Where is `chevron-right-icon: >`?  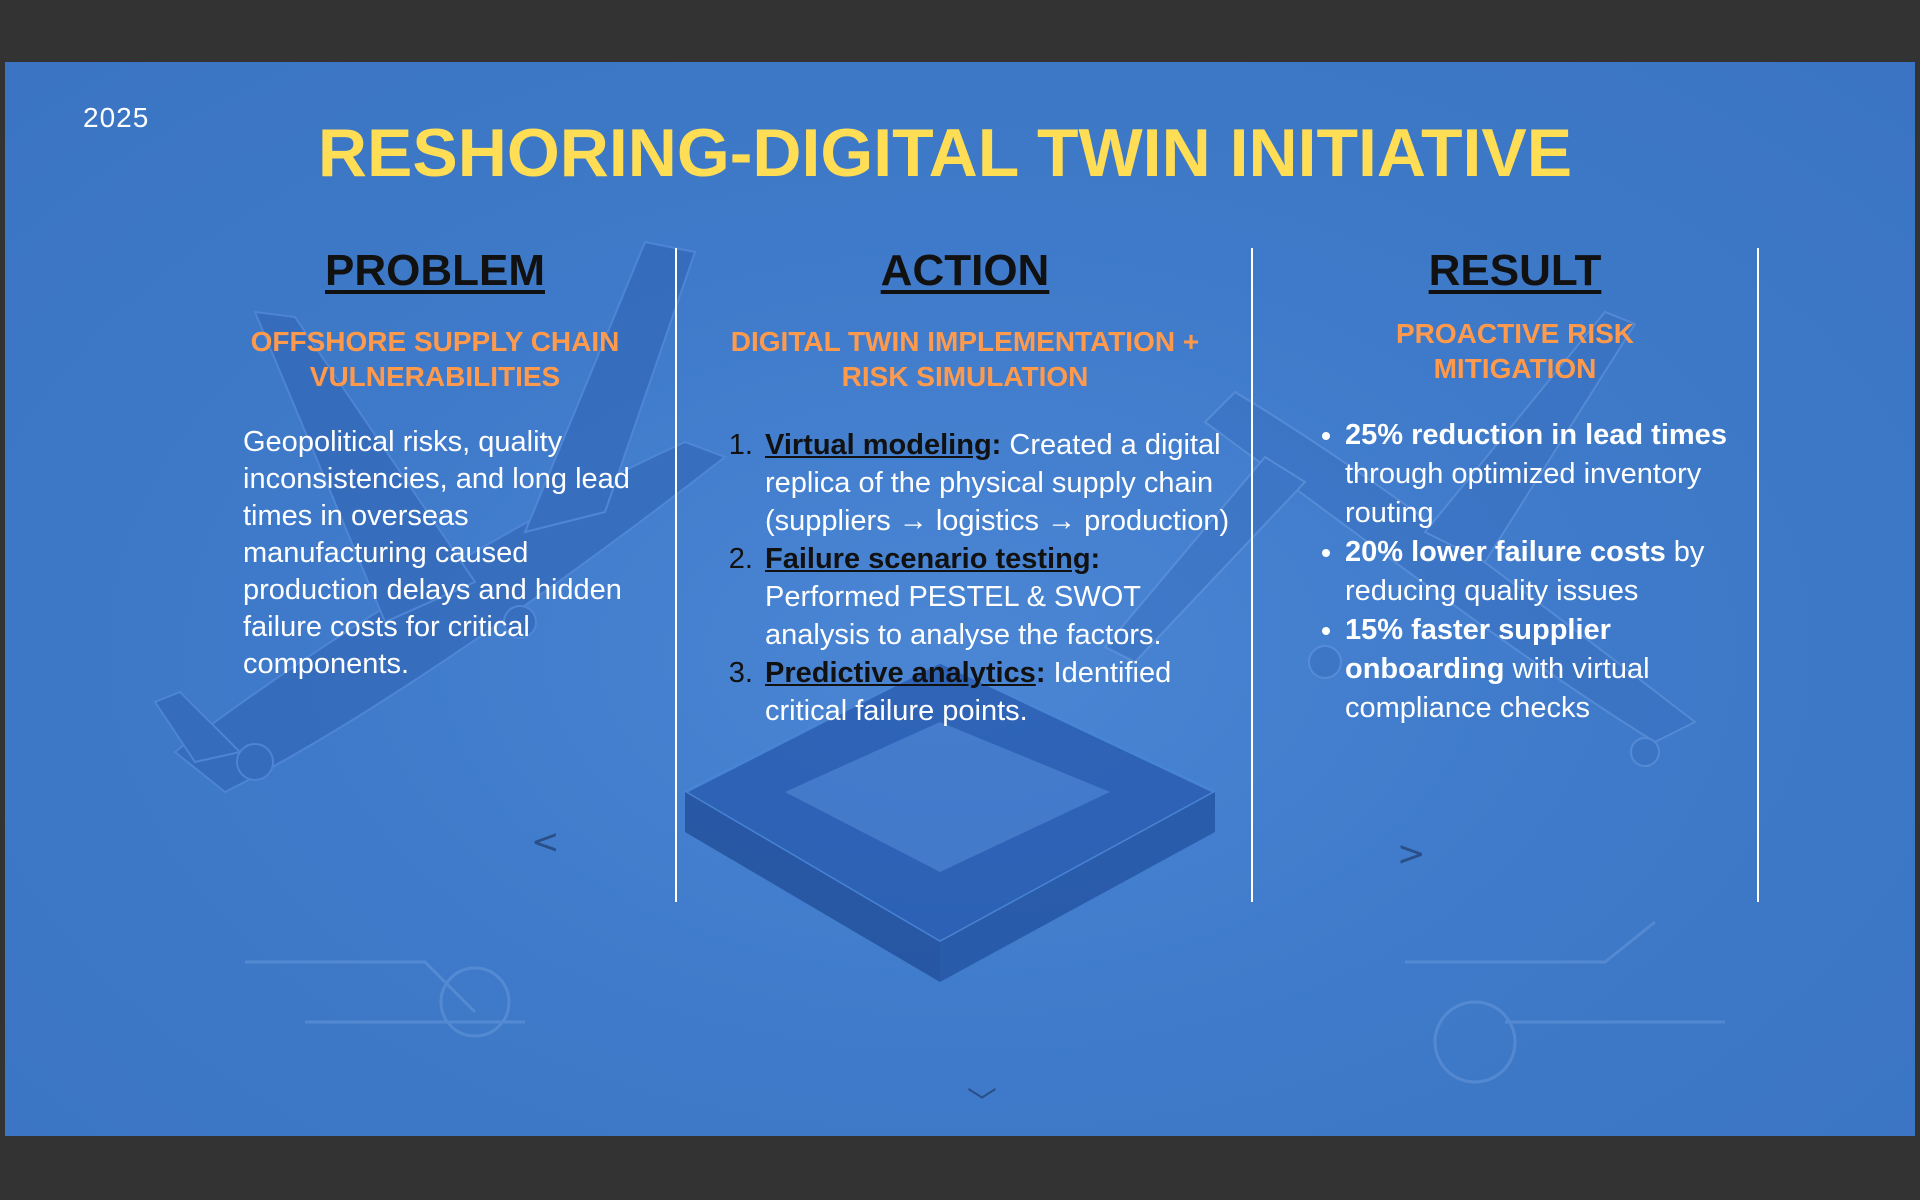
chevron-right-icon: > is located at coordinates (1411, 854).